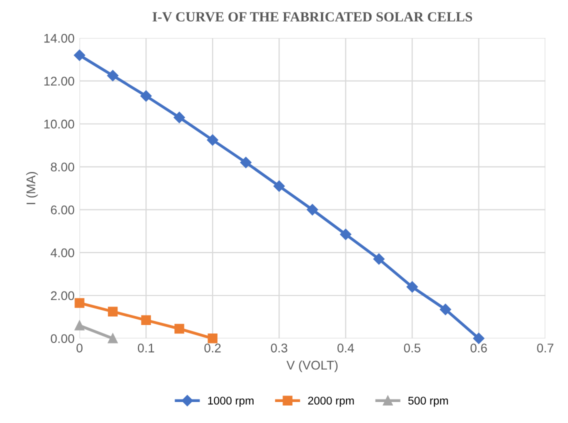 This screenshot has width=568, height=423. I want to click on x-tick-label: 0.2, so click(212, 348).